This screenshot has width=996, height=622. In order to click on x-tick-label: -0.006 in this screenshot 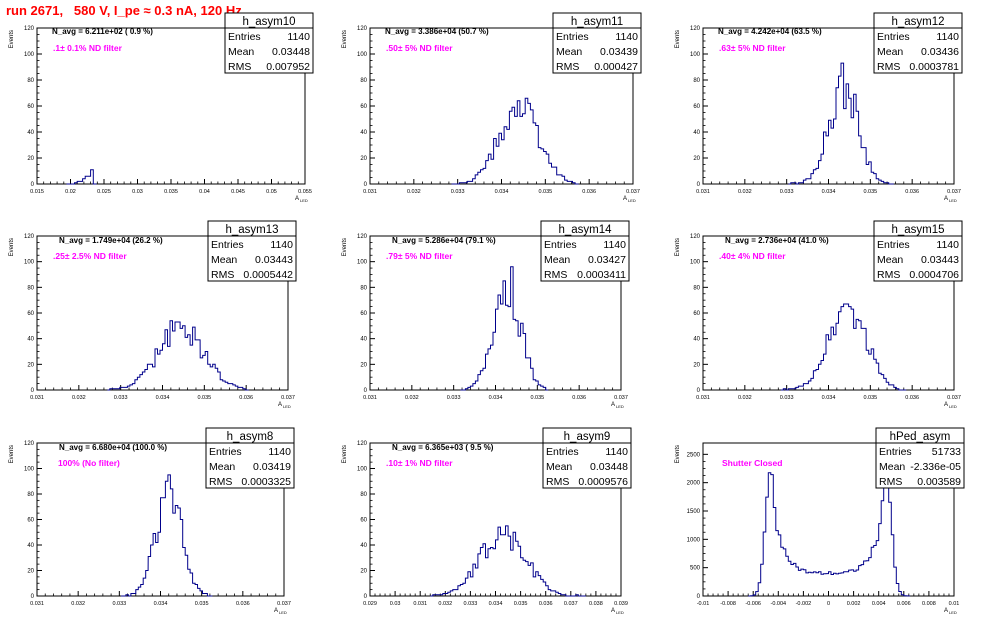, I will do `click(753, 604)`.